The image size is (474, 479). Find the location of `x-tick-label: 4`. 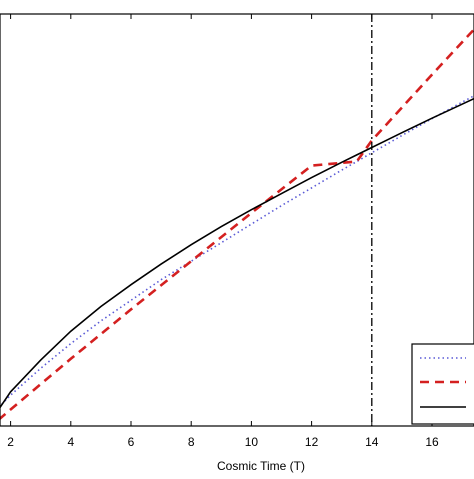

x-tick-label: 4 is located at coordinates (70, 442).